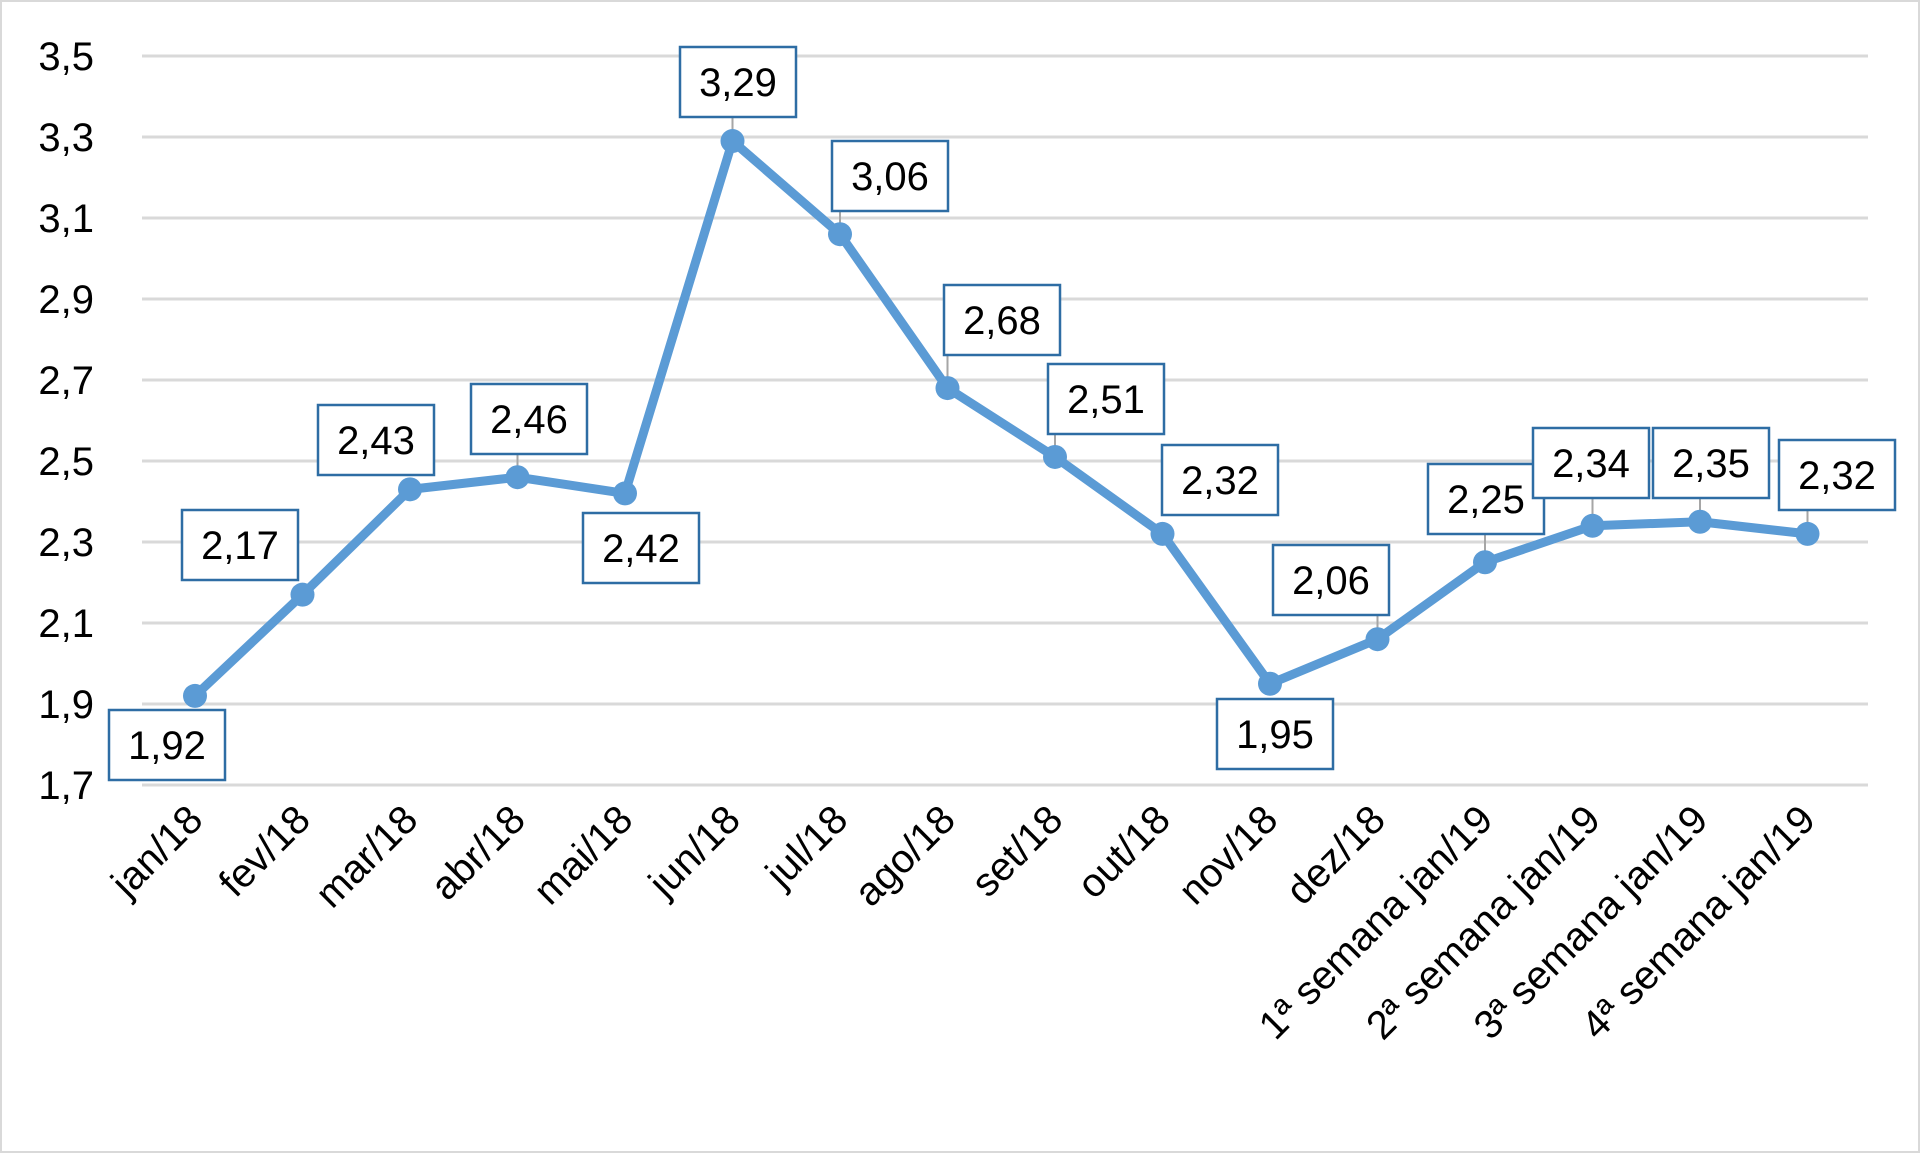  What do you see at coordinates (66, 219) in the screenshot?
I see `y-tick-label: 3,1` at bounding box center [66, 219].